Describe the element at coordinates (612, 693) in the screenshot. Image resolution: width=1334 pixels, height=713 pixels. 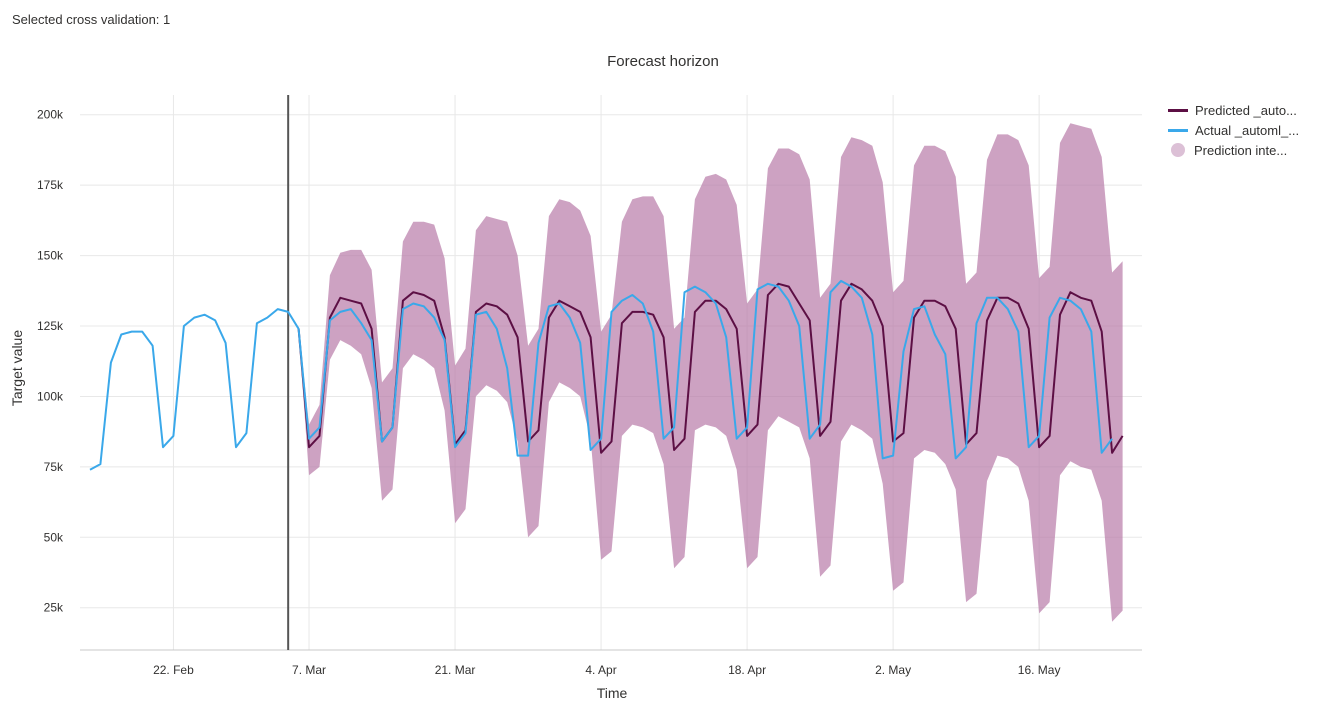
I see `x-axis-label: Time` at that location.